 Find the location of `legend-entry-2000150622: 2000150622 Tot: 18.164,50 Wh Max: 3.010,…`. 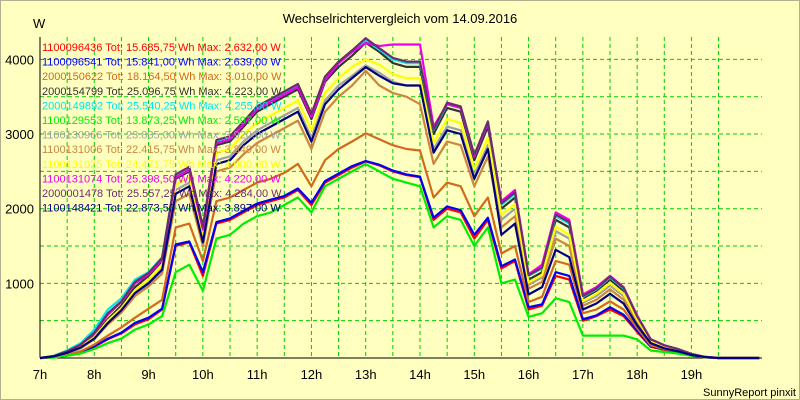

legend-entry-2000150622: 2000150622 Tot: 18.164,50 Wh Max: 3.010,… is located at coordinates (162, 77).